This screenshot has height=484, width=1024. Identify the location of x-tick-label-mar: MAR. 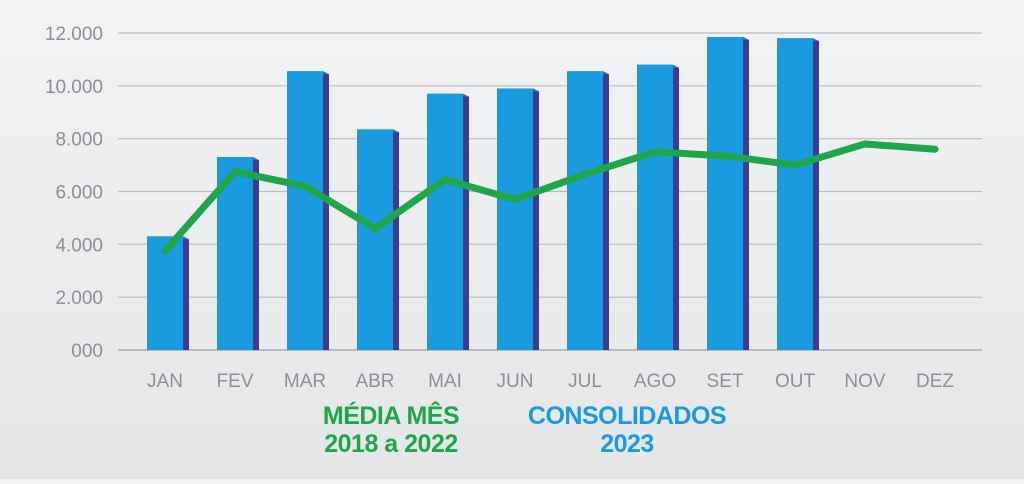
(305, 381).